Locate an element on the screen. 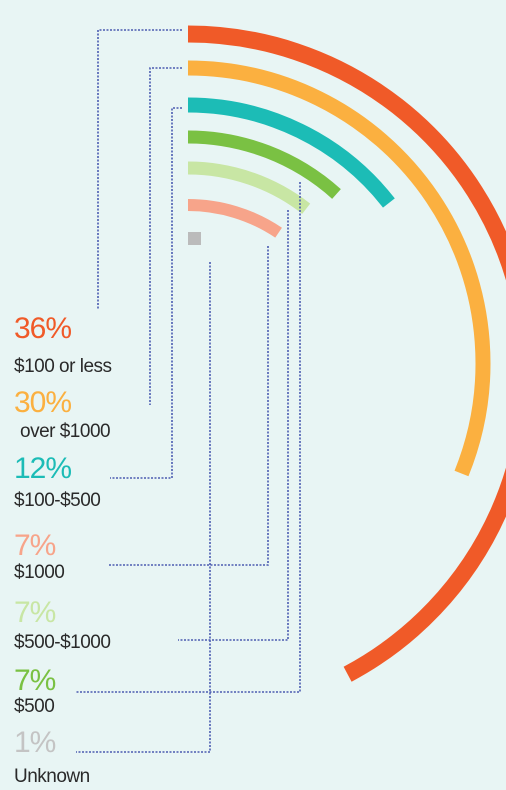 The width and height of the screenshot is (506, 790). percent-label: 36% is located at coordinates (42, 328).